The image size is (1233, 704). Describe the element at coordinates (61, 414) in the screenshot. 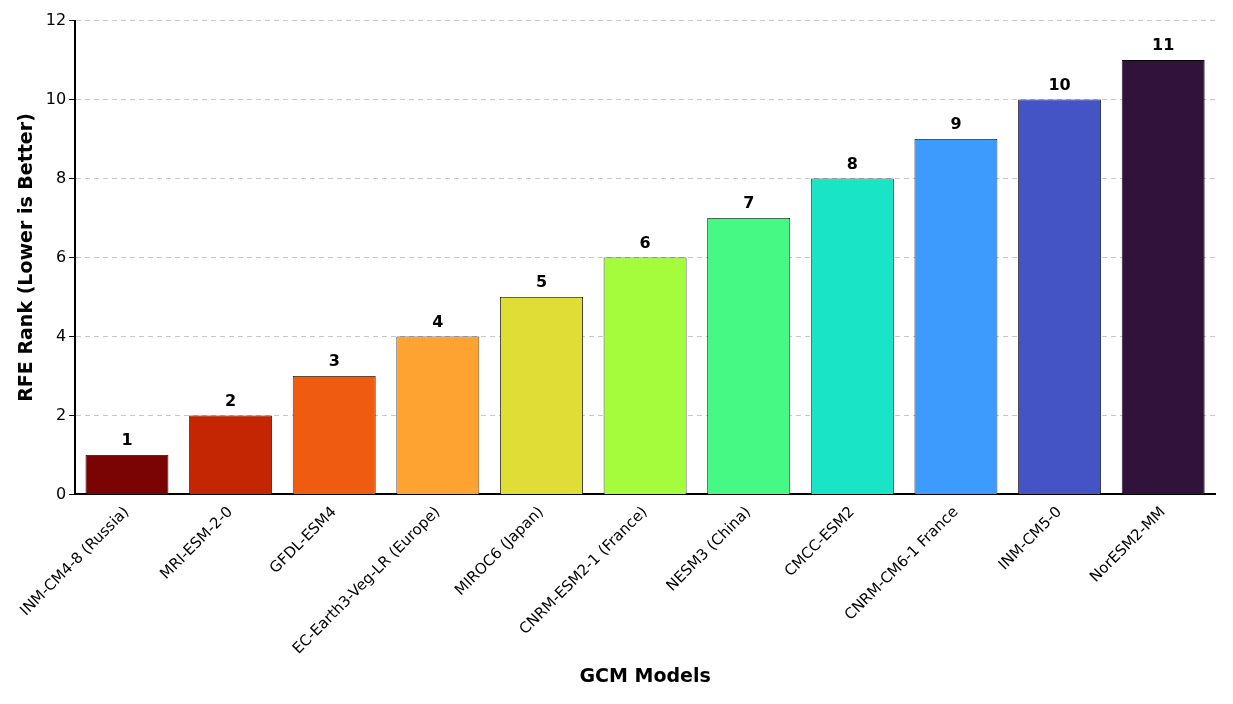

I see `y-tick-label: 2` at that location.